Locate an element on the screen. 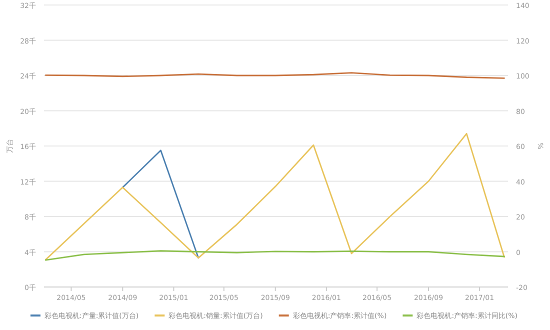 Image resolution: width=550 pixels, height=330 pixels. line-series is located at coordinates (274, 255).